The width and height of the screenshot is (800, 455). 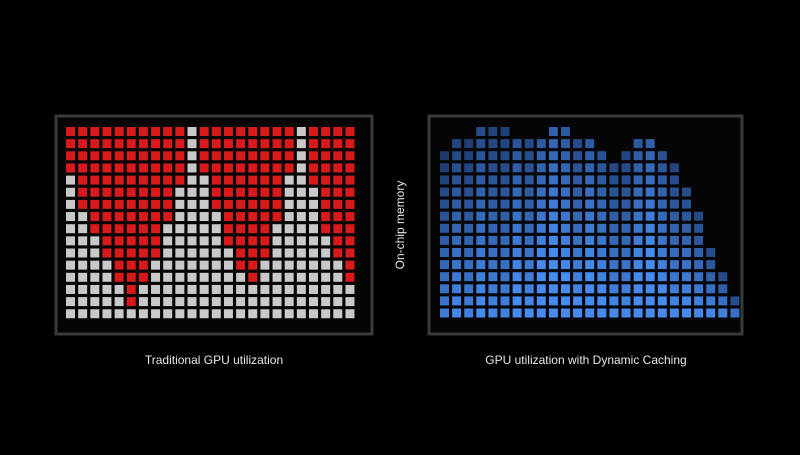 What do you see at coordinates (214, 360) in the screenshot?
I see `panel-caption: Traditional GPU utilization` at bounding box center [214, 360].